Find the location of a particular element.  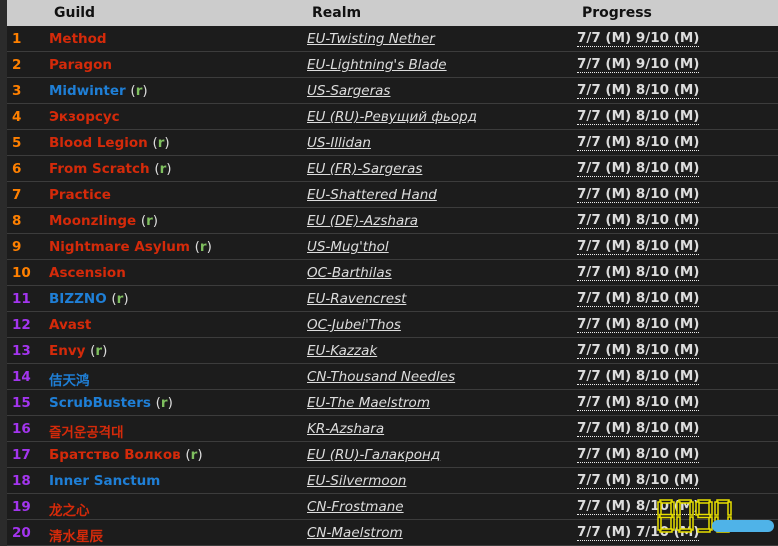

guild-cell: ScrubBusters (r) is located at coordinates (111, 403).